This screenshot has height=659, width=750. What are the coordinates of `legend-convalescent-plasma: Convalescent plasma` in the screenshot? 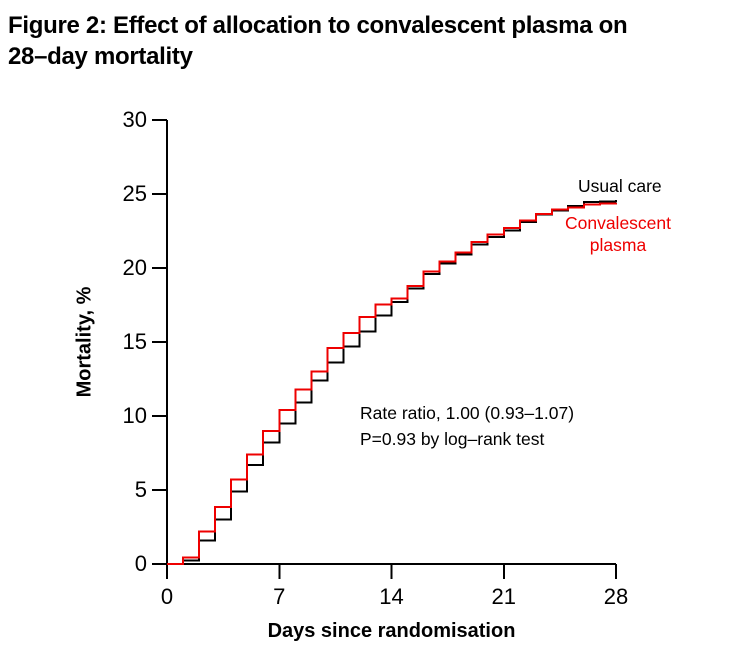 It's located at (618, 234).